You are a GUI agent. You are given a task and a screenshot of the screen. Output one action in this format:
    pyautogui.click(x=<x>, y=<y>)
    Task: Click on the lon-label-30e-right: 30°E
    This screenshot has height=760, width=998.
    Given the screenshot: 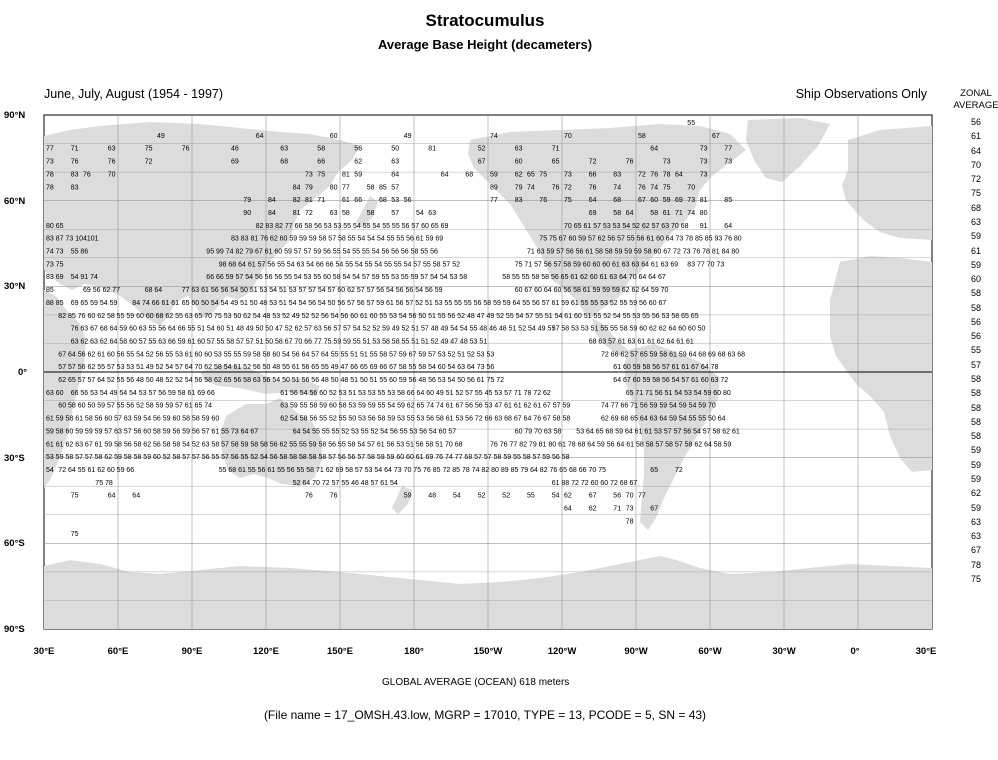 What is the action you would take?
    pyautogui.click(x=926, y=651)
    